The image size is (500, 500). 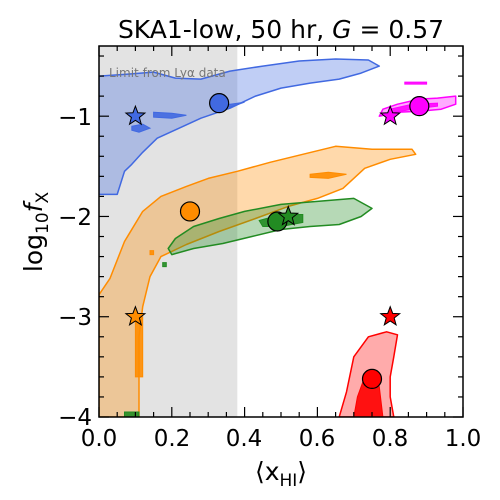 I want to click on x-tick-label: 0.6, so click(x=317, y=439).